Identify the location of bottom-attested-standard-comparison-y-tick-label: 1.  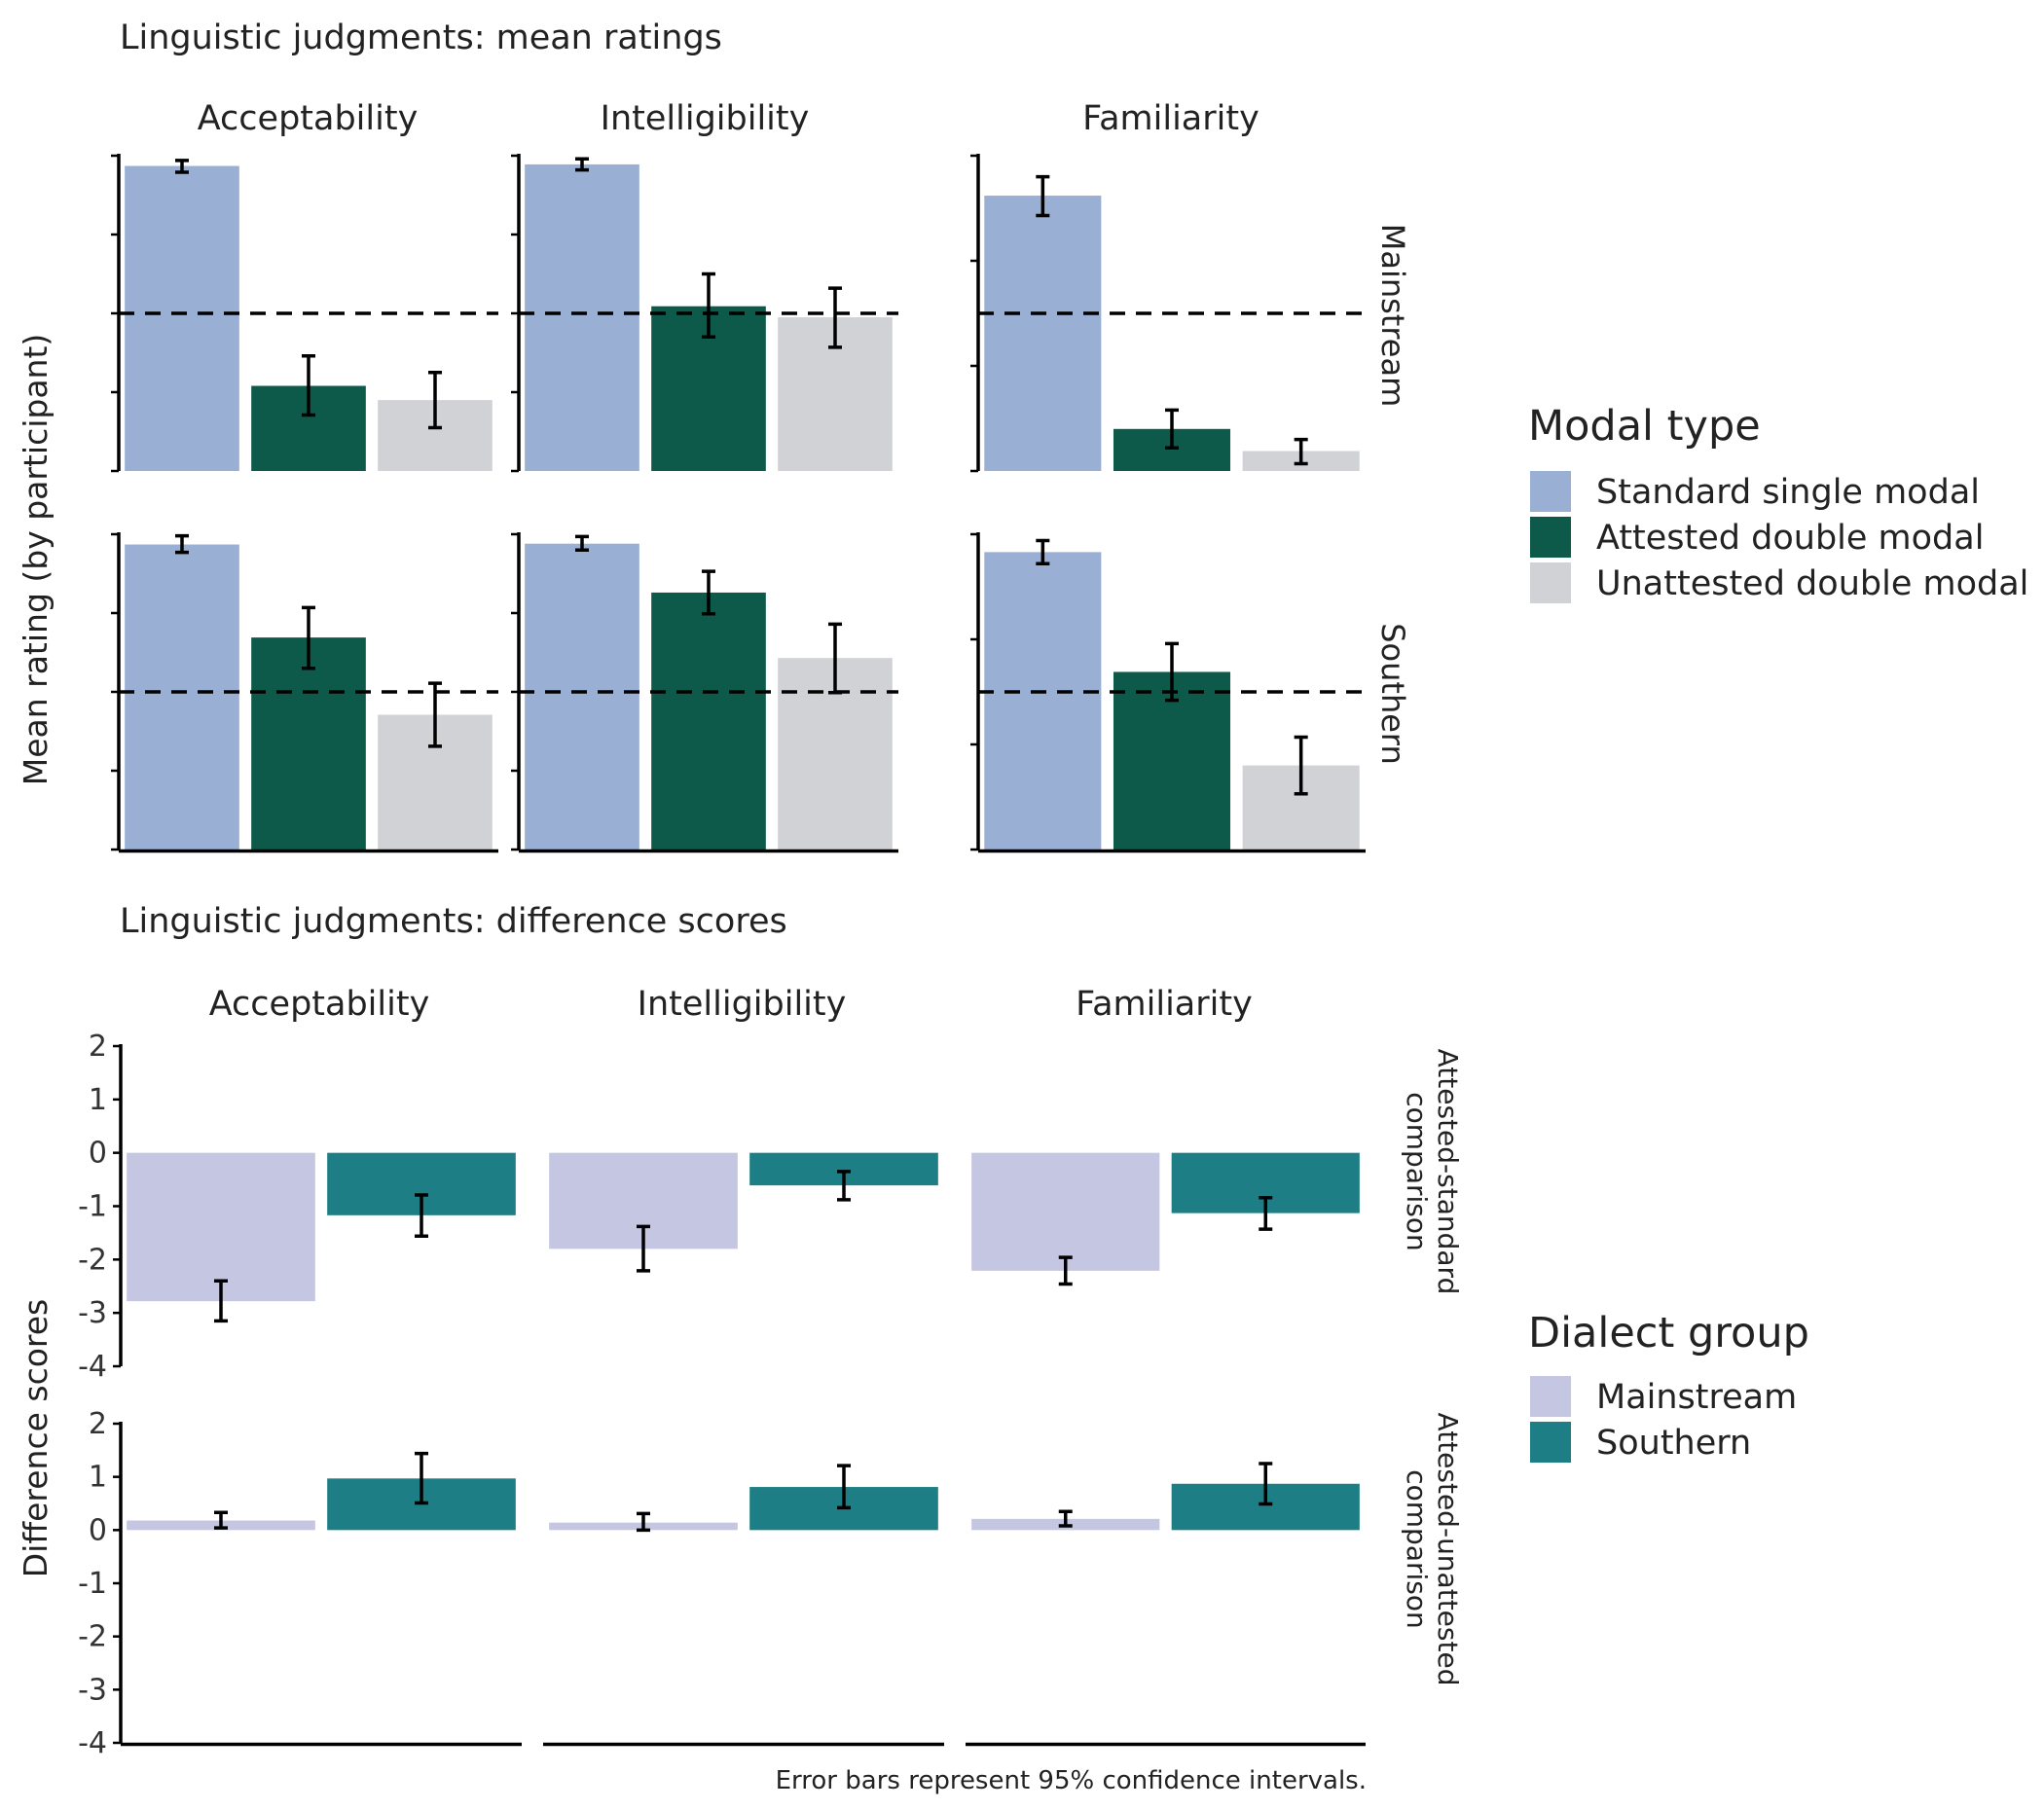
(98, 1100).